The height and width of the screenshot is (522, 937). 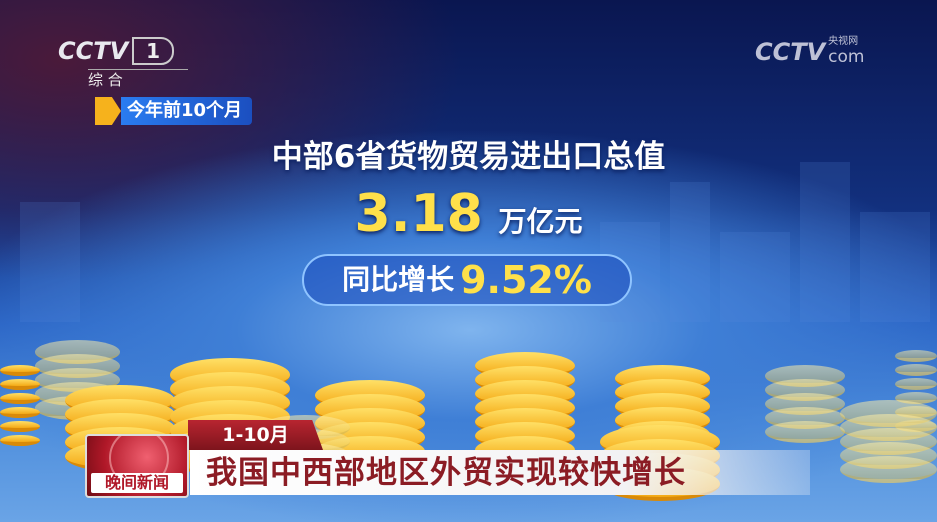 What do you see at coordinates (174, 111) in the screenshot?
I see `period-tag: 今年前10个月` at bounding box center [174, 111].